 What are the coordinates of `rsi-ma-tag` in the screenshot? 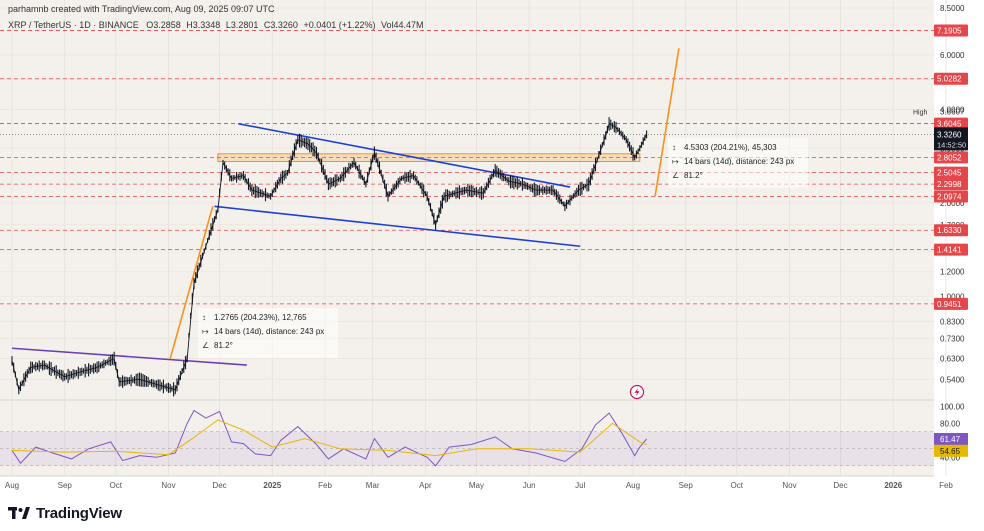 It's located at (951, 450).